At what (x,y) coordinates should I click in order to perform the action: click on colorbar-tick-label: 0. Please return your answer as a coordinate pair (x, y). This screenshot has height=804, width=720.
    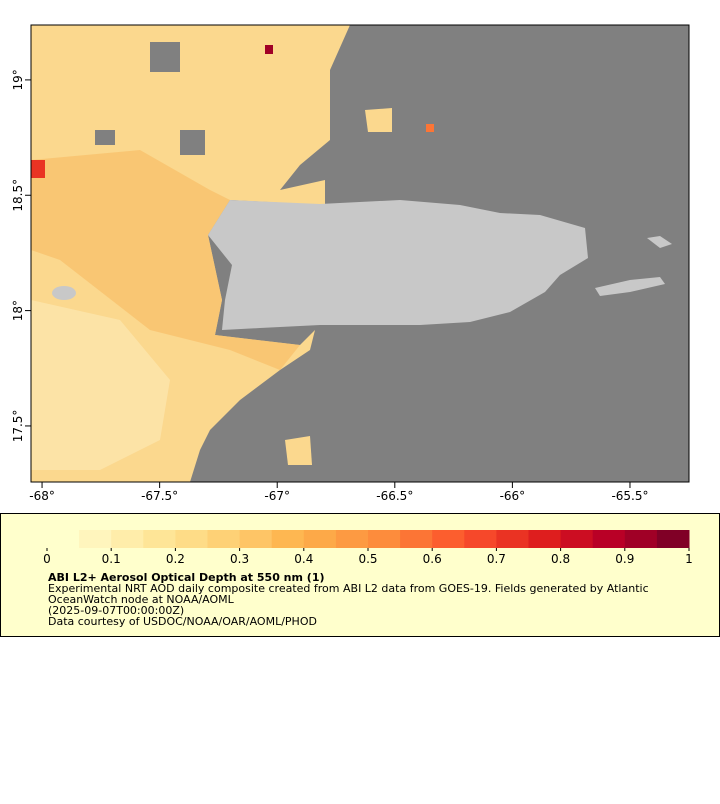
    Looking at the image, I should click on (47, 559).